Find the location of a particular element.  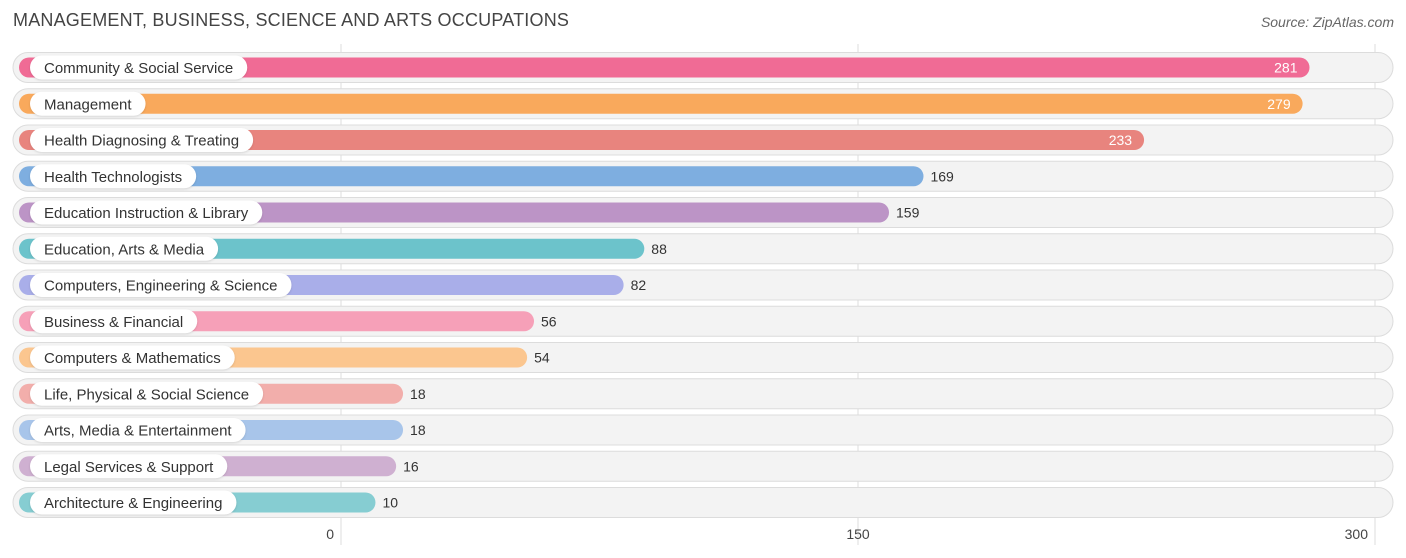

bar-row: Business & Financial 56 is located at coordinates (703, 321).